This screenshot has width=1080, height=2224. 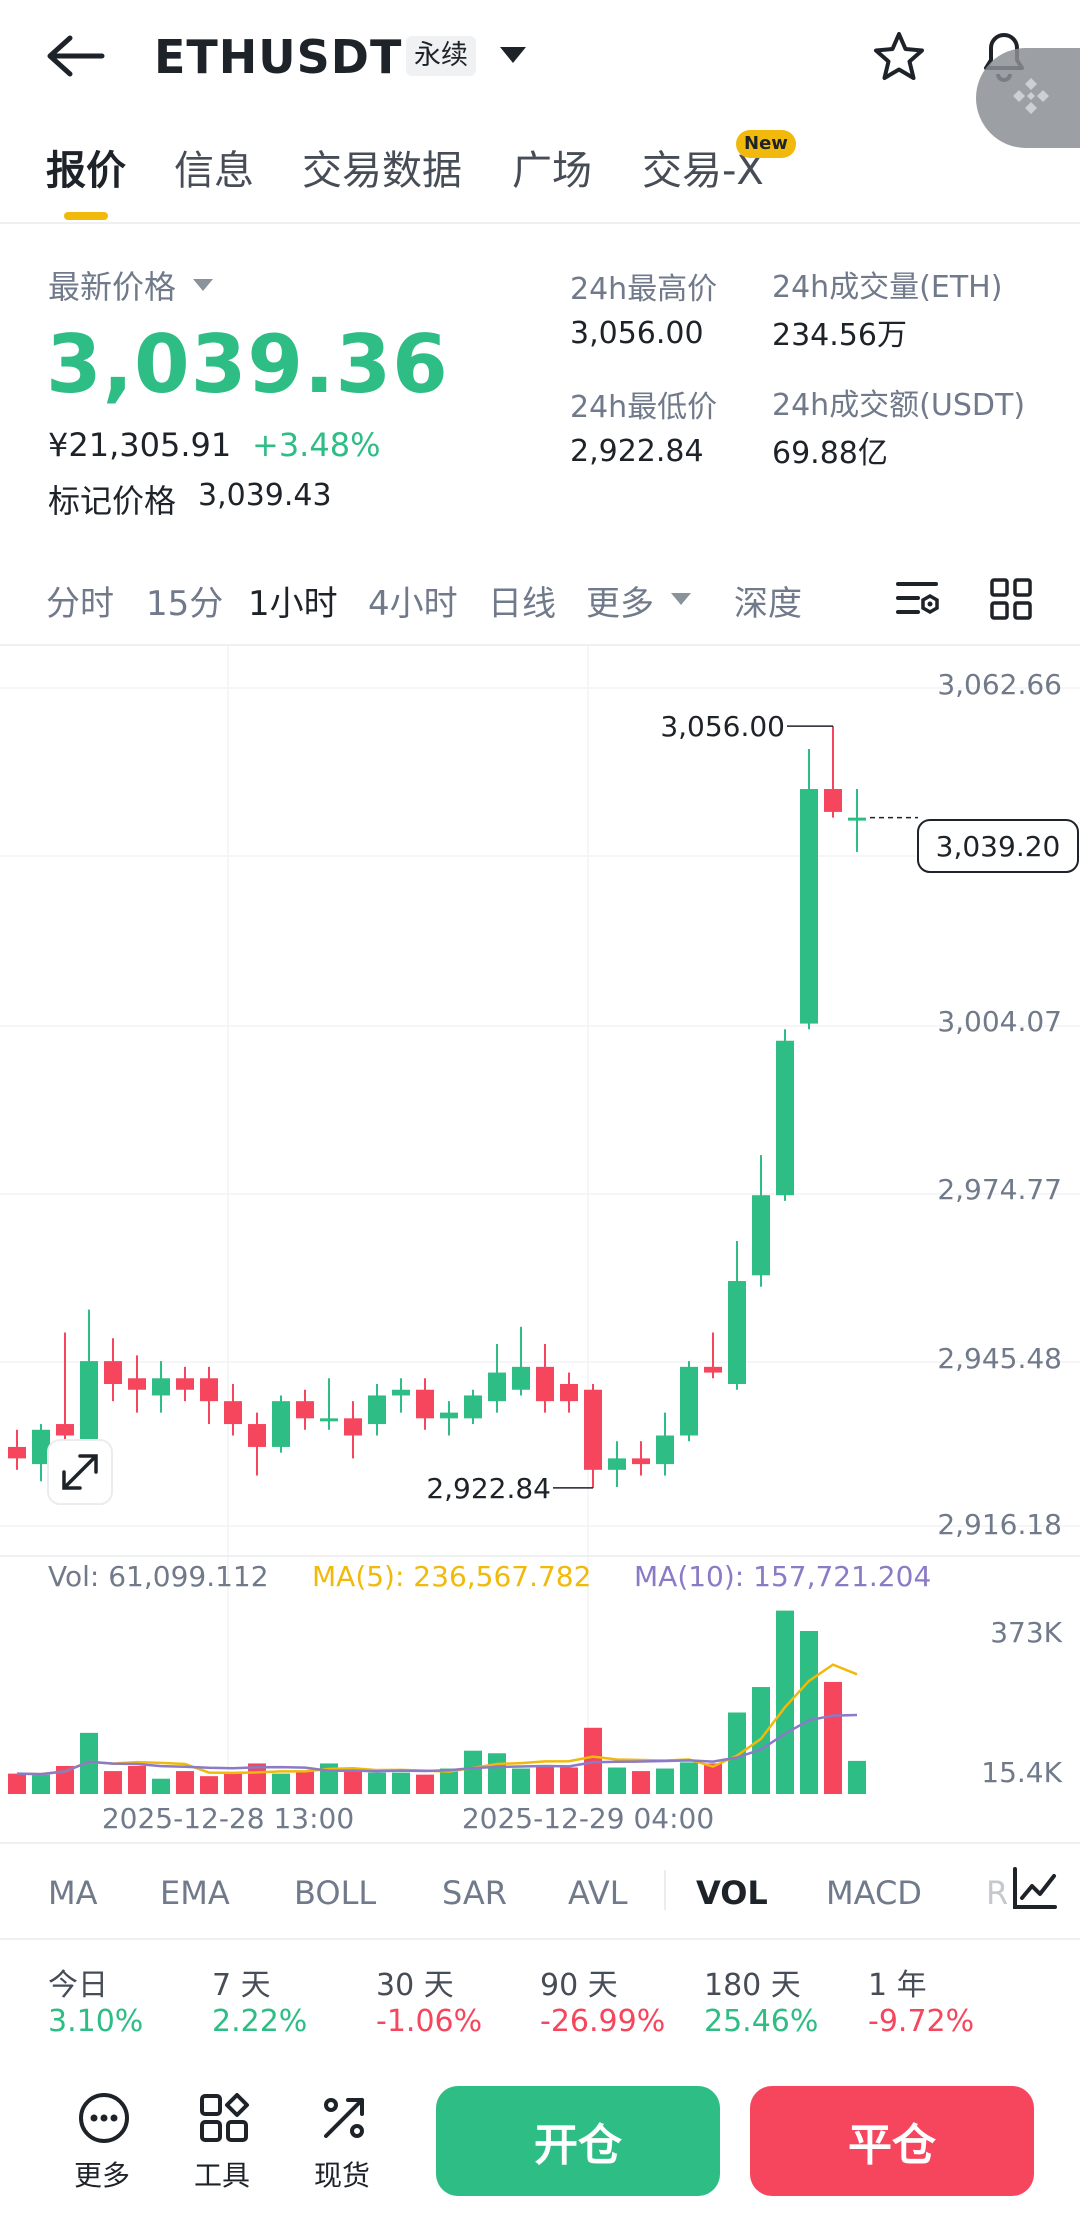 I want to click on indicator-chart-icon, so click(x=1035, y=1888).